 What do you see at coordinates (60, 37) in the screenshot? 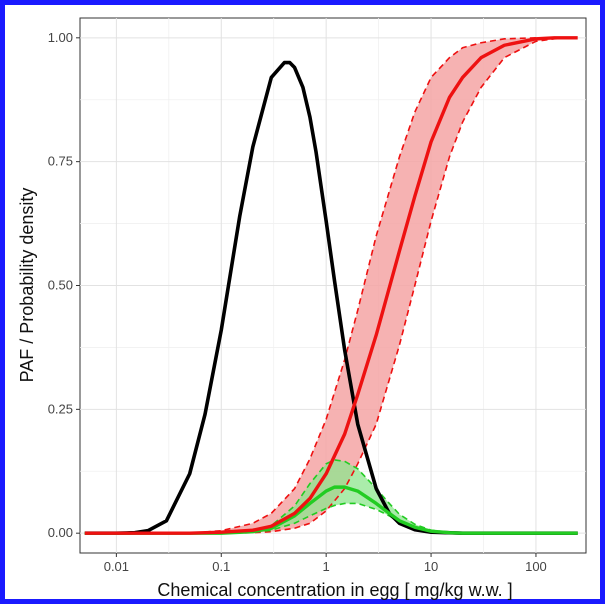
I see `y-tick-label: 1.00` at bounding box center [60, 37].